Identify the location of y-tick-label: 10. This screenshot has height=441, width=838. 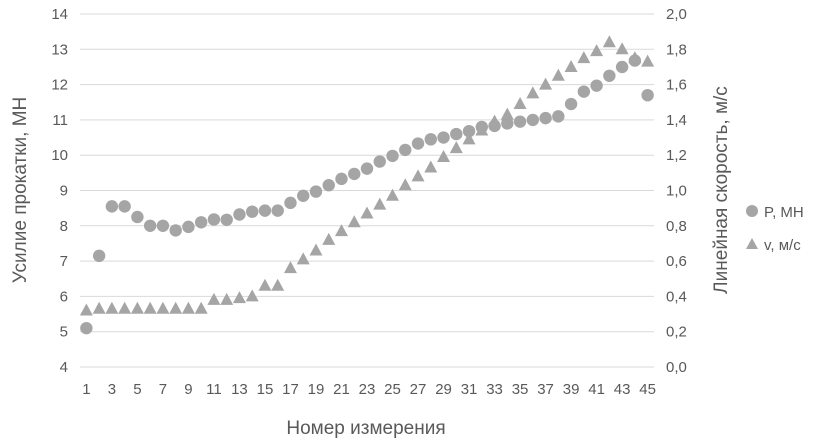
(59, 155).